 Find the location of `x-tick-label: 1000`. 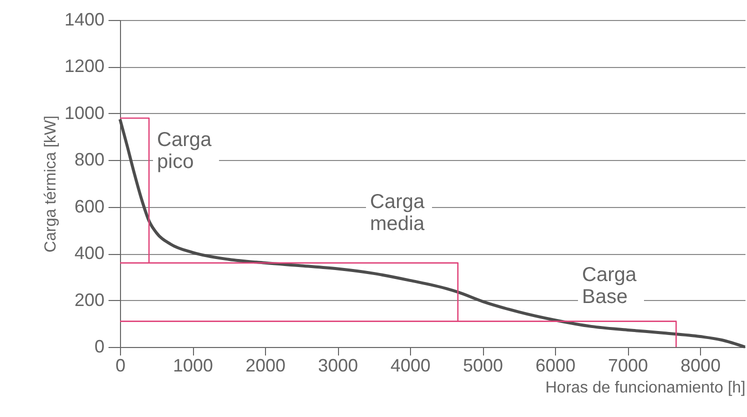

x-tick-label: 1000 is located at coordinates (193, 366).